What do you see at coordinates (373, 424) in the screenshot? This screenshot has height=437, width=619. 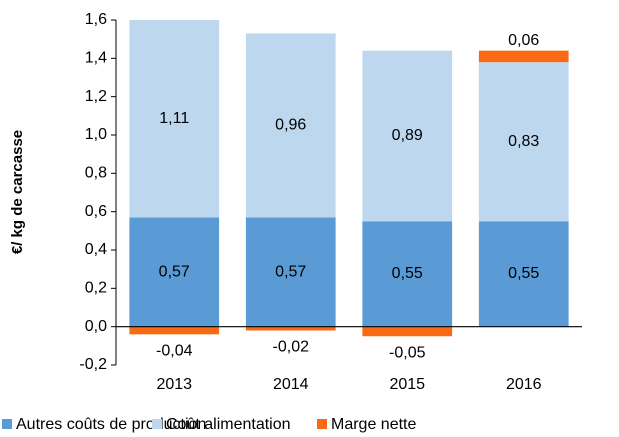 I see `legend-label: Marge nette` at bounding box center [373, 424].